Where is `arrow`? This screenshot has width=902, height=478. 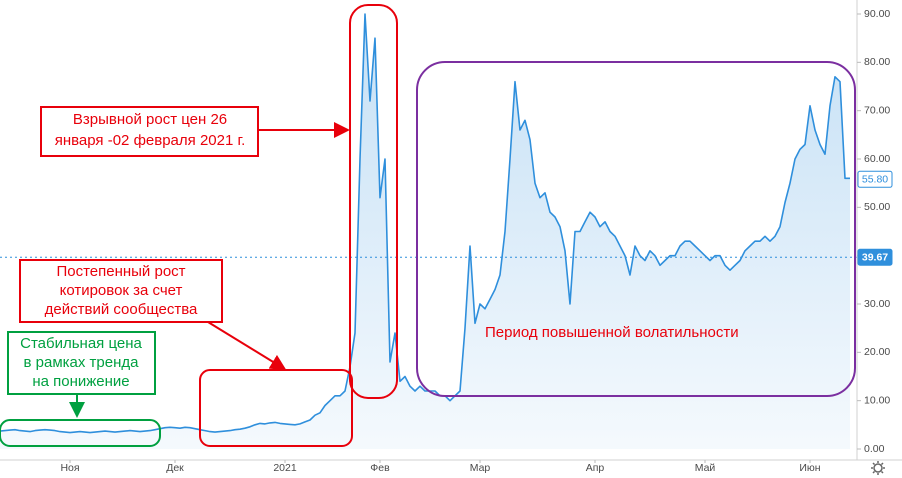
arrow is located at coordinates (247, 346).